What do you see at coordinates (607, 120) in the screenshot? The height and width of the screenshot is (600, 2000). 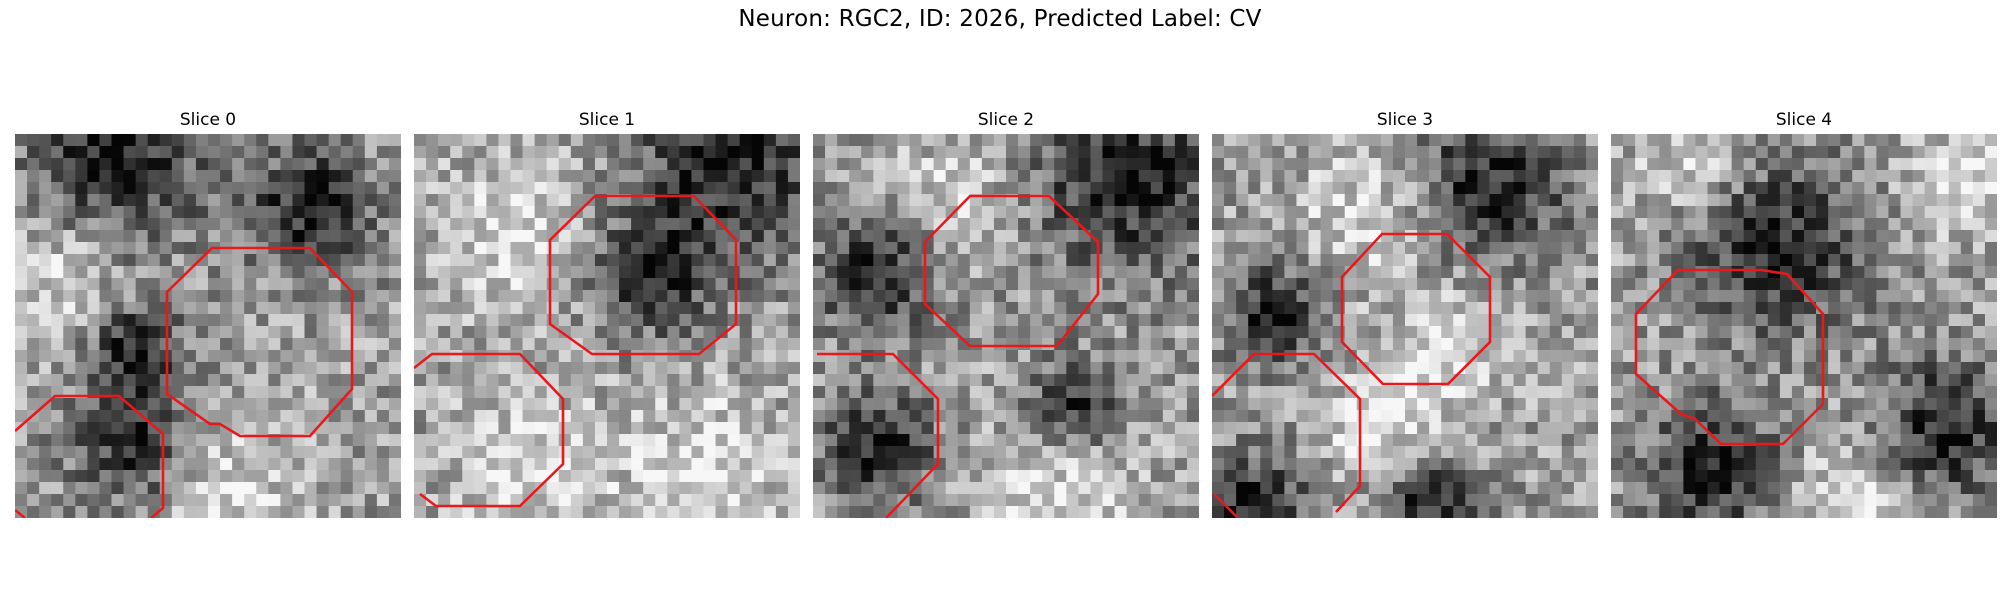 I see `slice-title-1: Slice 1` at bounding box center [607, 120].